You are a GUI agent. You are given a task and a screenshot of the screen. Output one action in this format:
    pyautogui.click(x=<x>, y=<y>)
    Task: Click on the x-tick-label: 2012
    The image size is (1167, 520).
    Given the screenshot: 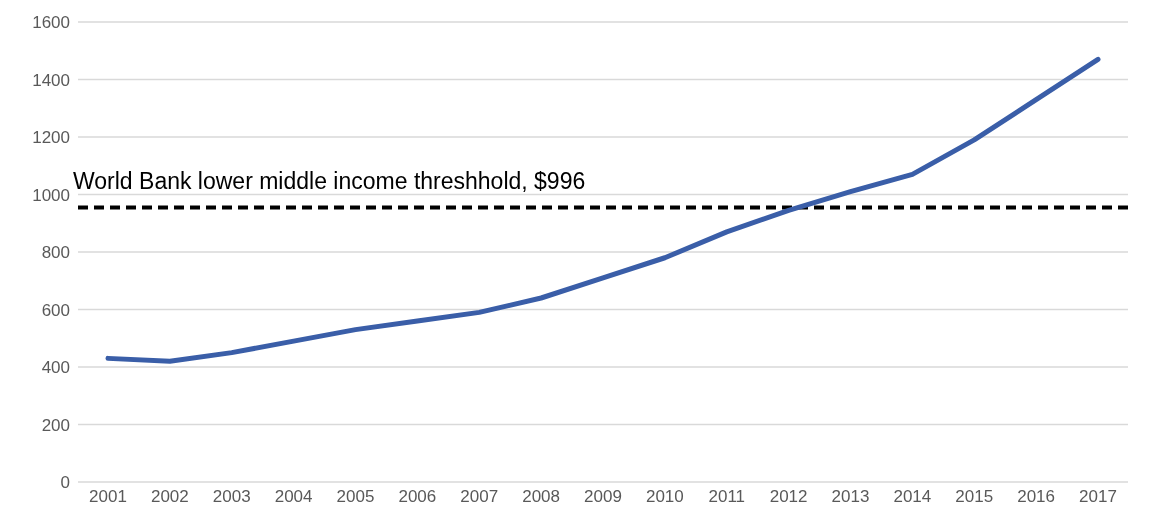 What is the action you would take?
    pyautogui.click(x=788, y=497)
    